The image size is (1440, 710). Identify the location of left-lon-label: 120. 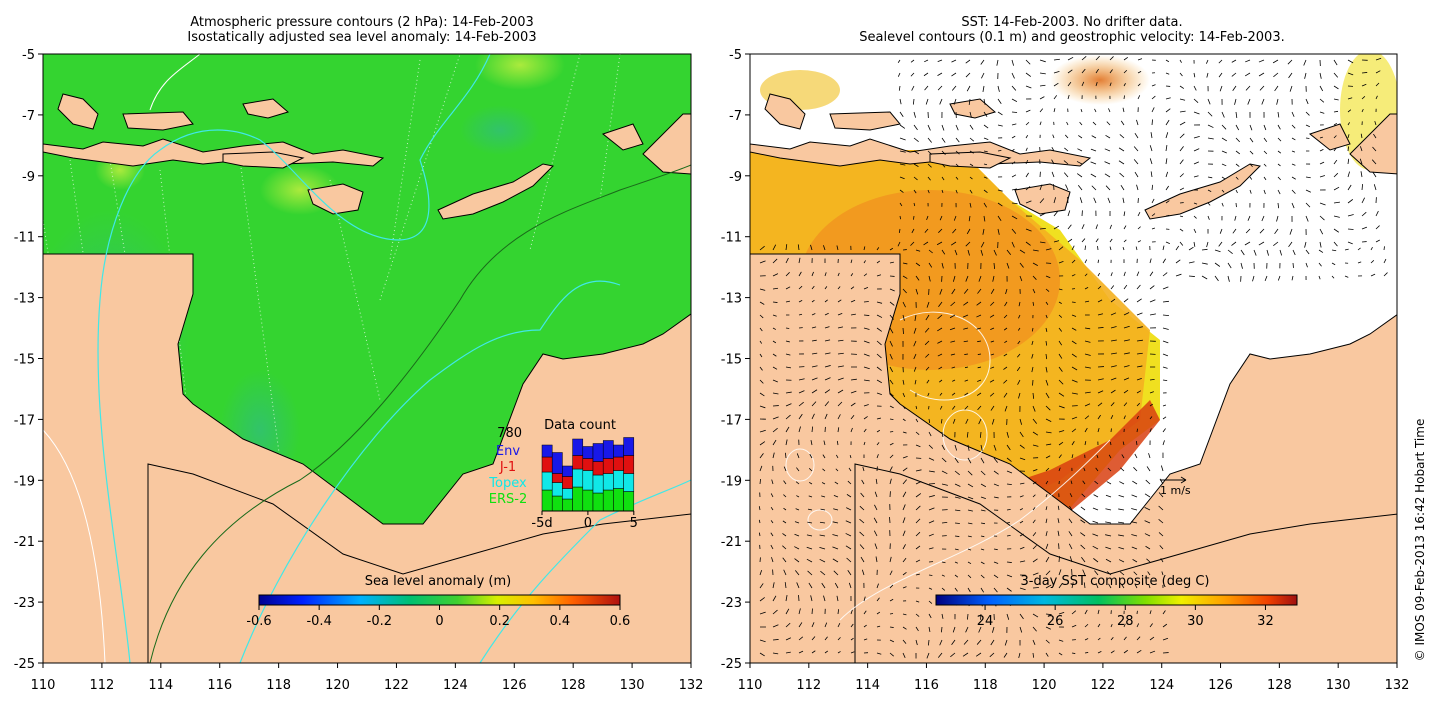
(337, 685).